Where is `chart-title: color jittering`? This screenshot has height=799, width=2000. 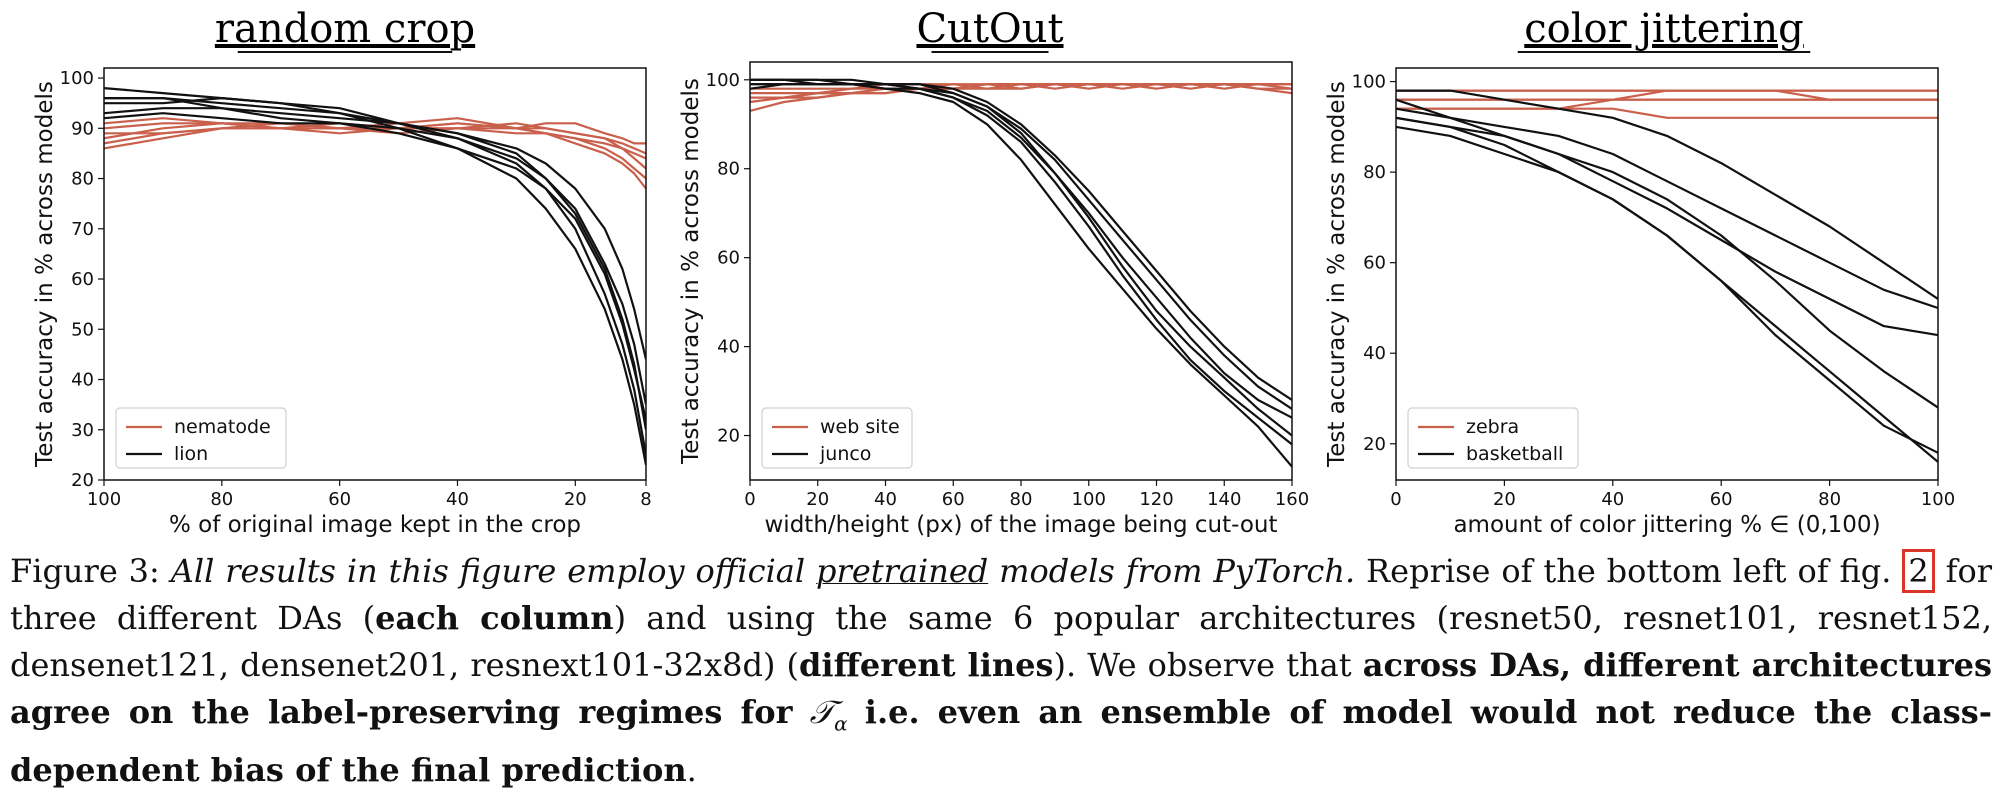
chart-title: color jittering is located at coordinates (1664, 29).